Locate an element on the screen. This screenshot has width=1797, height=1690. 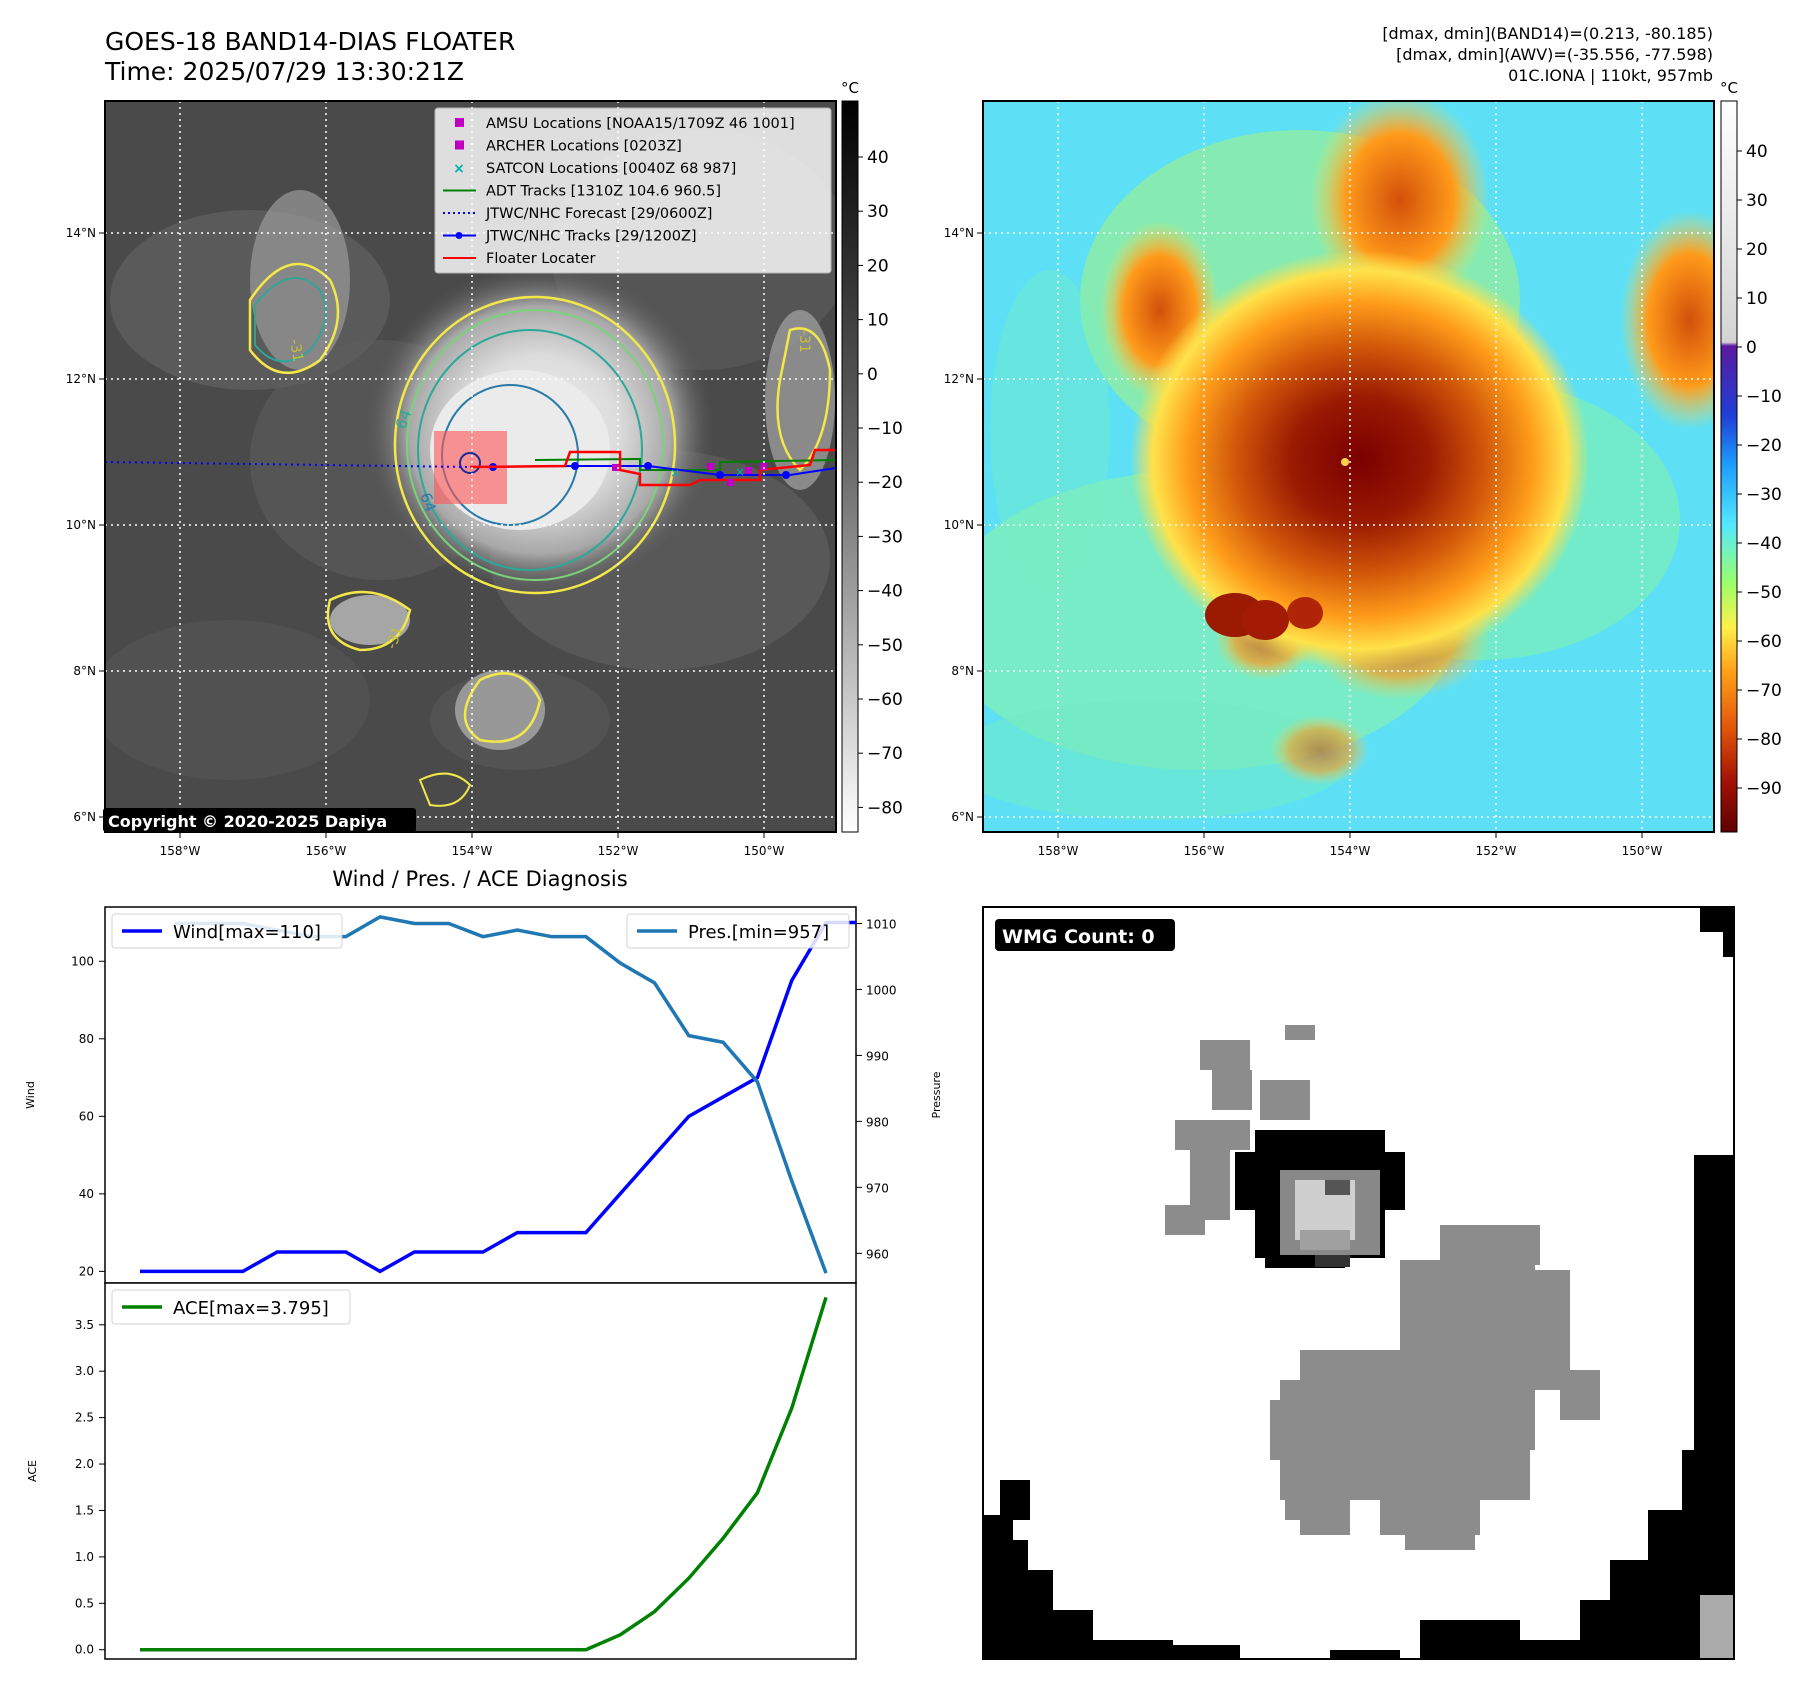
ir-legend-item: JTWC/NHC Tracks [29/1200Z] is located at coordinates (570, 237).